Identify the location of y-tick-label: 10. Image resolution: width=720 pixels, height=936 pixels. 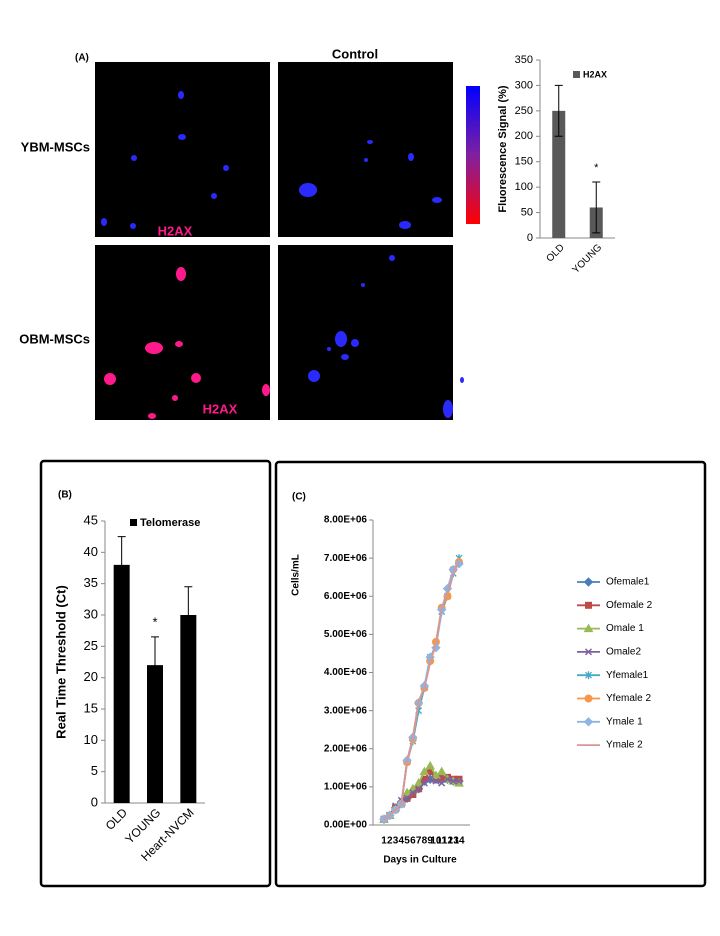
(91, 739).